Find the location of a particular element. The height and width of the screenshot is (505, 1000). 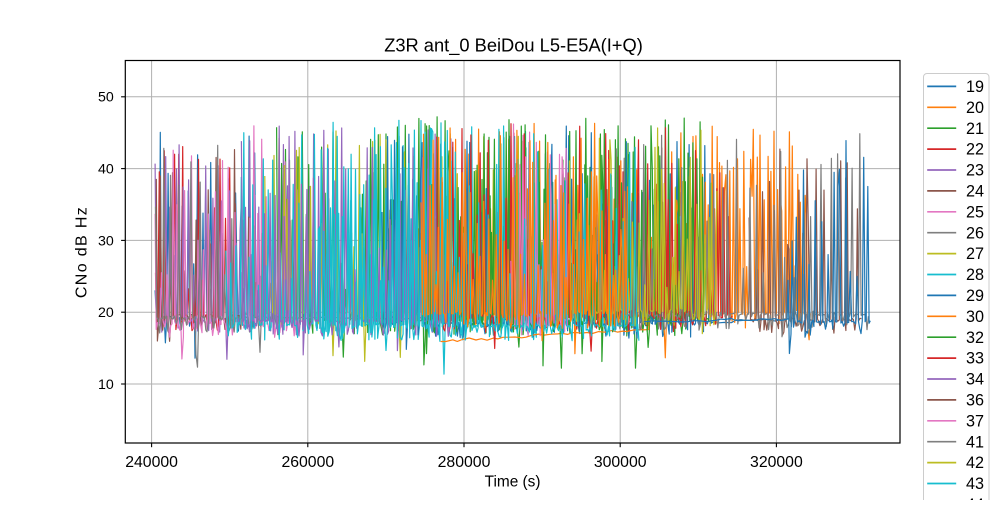

svg-text: 28 is located at coordinates (975, 275).